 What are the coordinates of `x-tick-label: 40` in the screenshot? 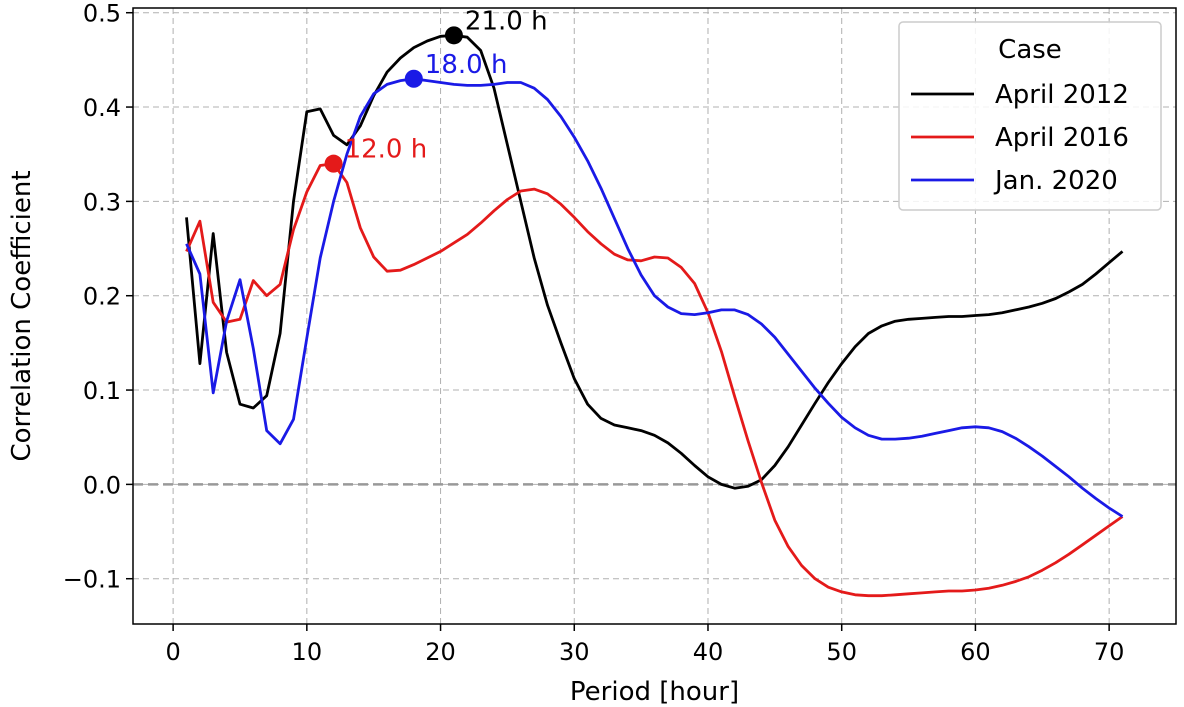 It's located at (708, 652).